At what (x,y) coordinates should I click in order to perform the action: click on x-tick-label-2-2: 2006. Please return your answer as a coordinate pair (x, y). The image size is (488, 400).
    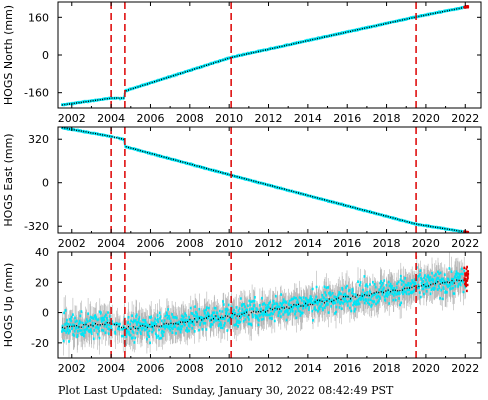
    Looking at the image, I should click on (150, 368).